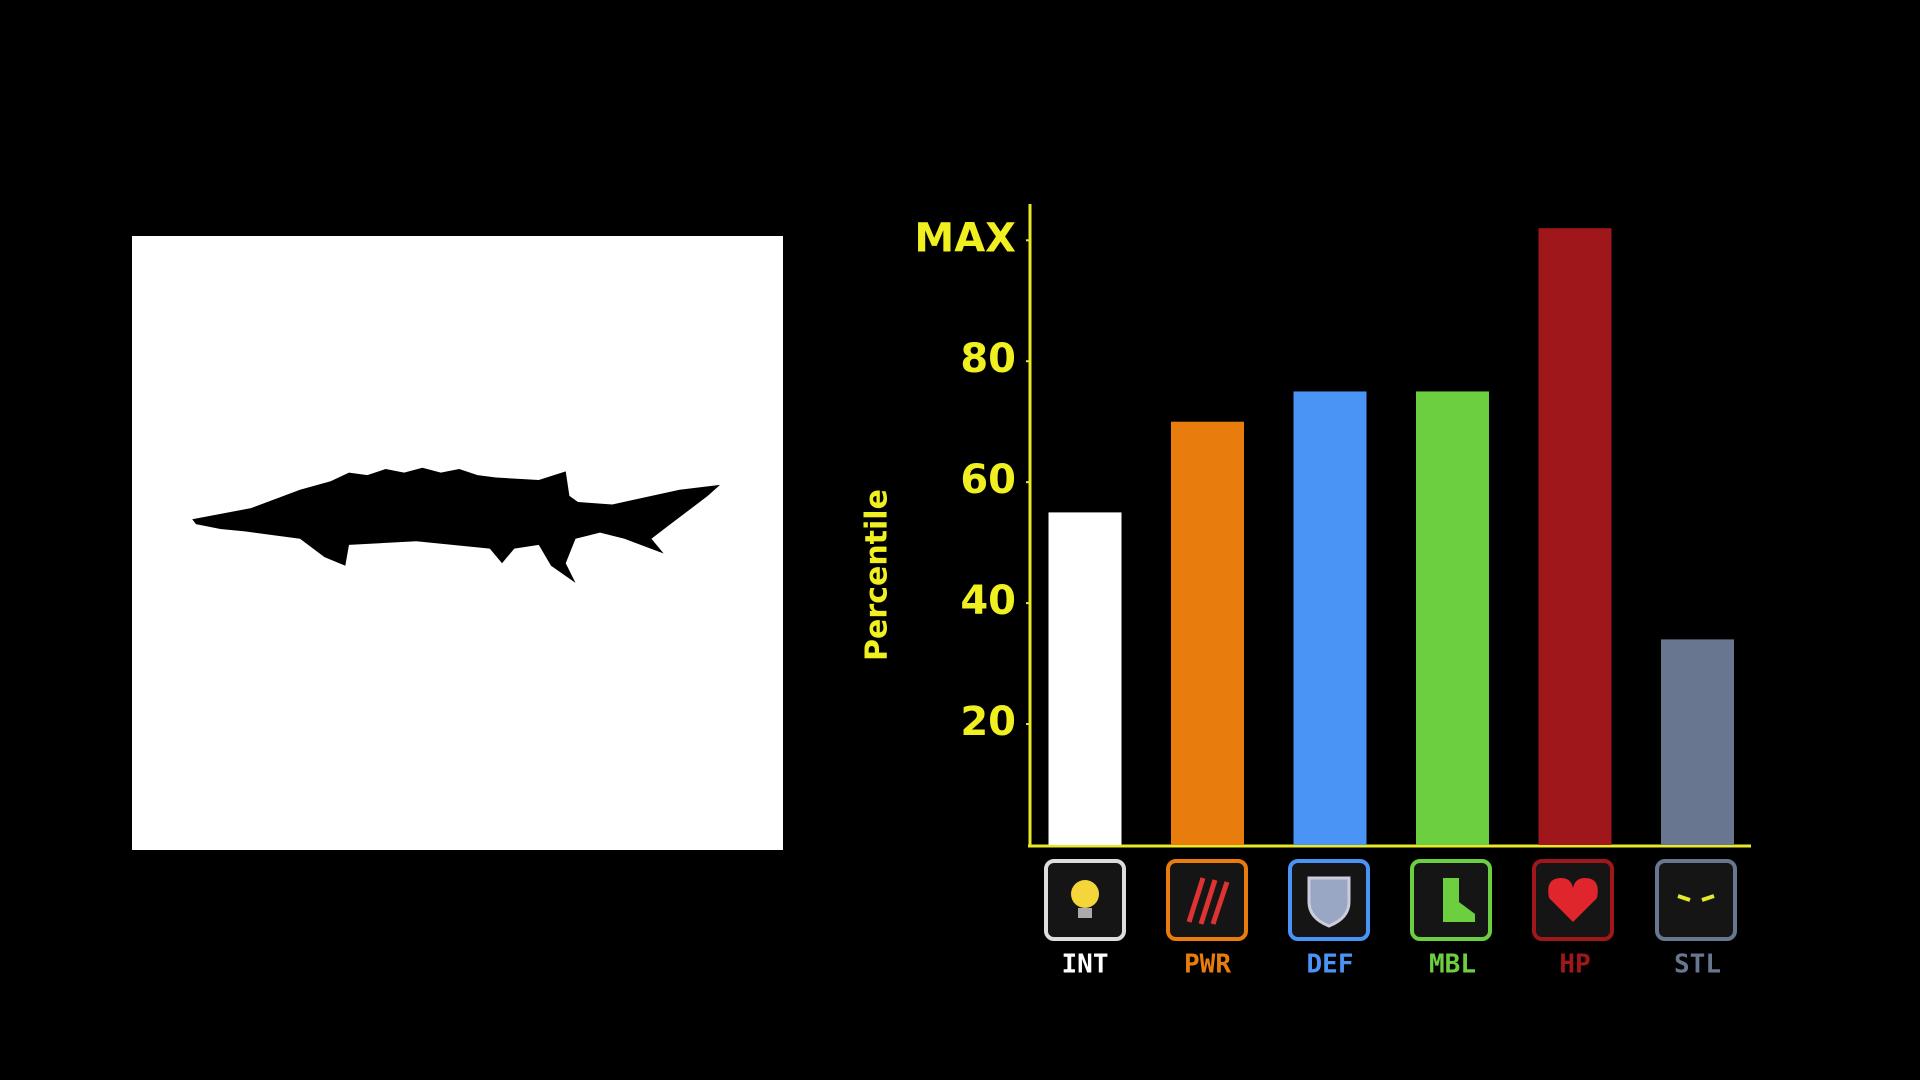  Describe the element at coordinates (988, 722) in the screenshot. I see `y-tick-label: 20` at that location.